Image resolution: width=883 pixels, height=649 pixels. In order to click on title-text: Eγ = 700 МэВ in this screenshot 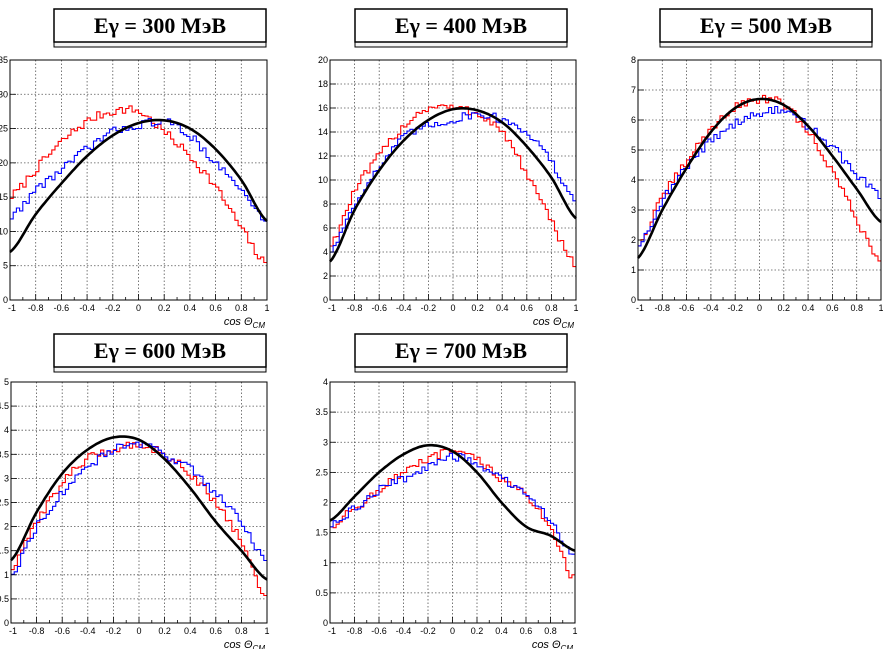, I will do `click(461, 350)`.